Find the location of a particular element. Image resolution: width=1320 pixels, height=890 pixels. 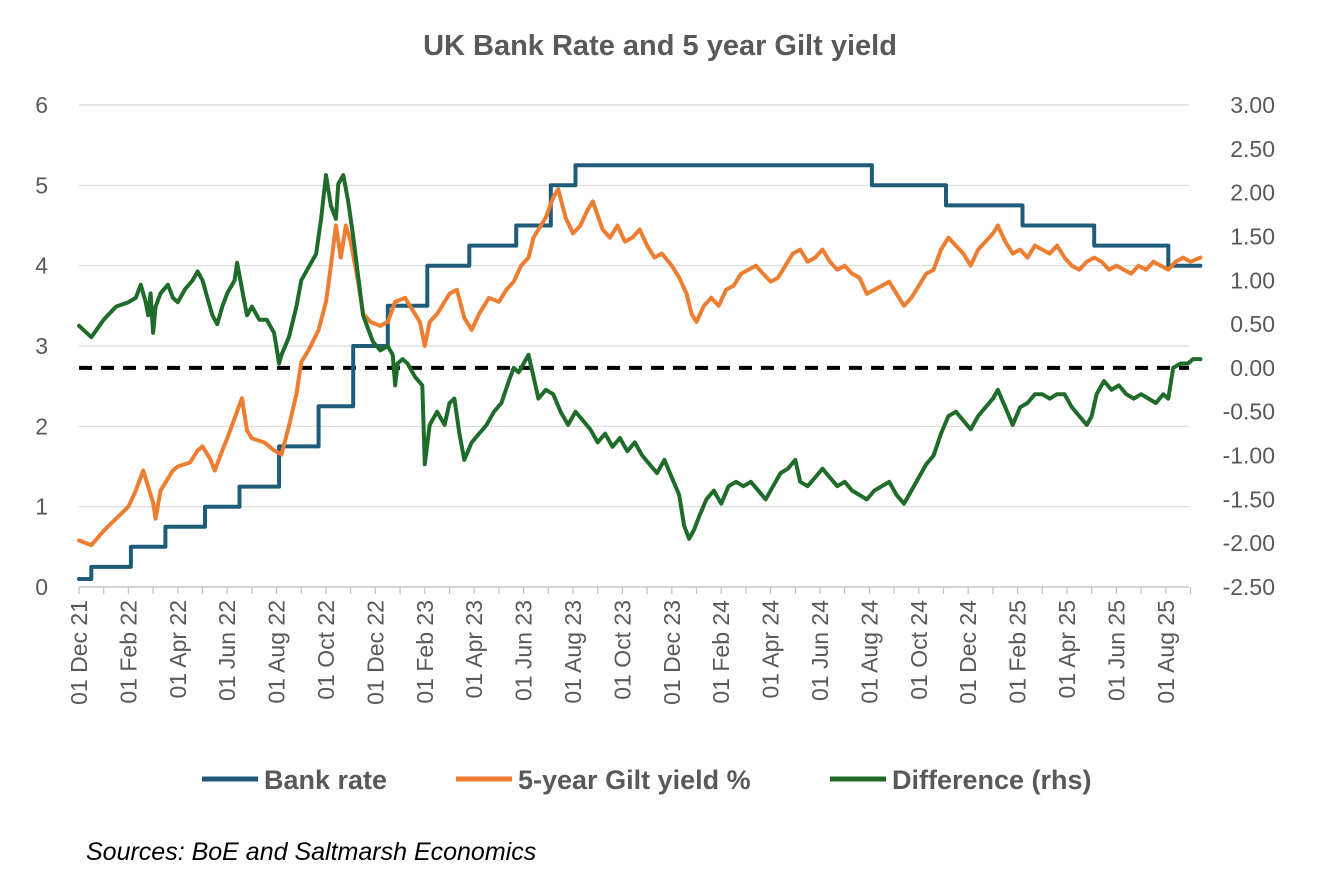

y-axis-left: 0 1 2 3 4 5 6 is located at coordinates (41, 346).